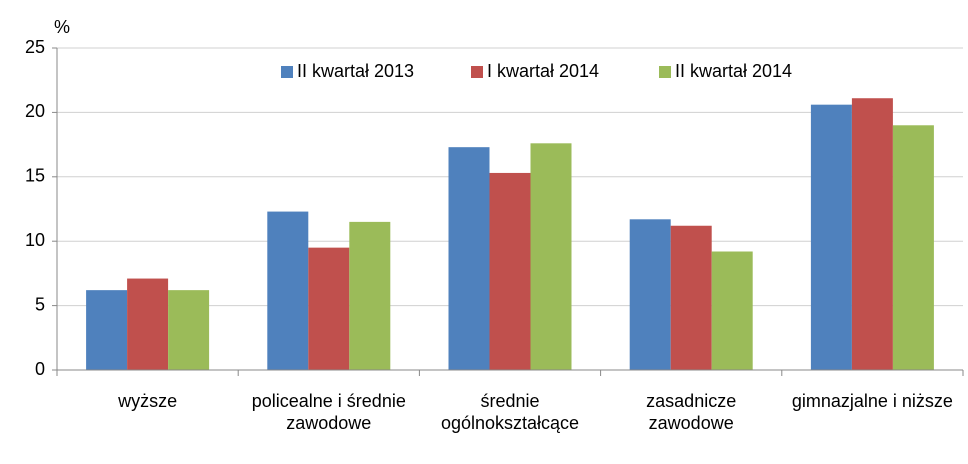  I want to click on y-tick-label: 15, so click(35, 176).